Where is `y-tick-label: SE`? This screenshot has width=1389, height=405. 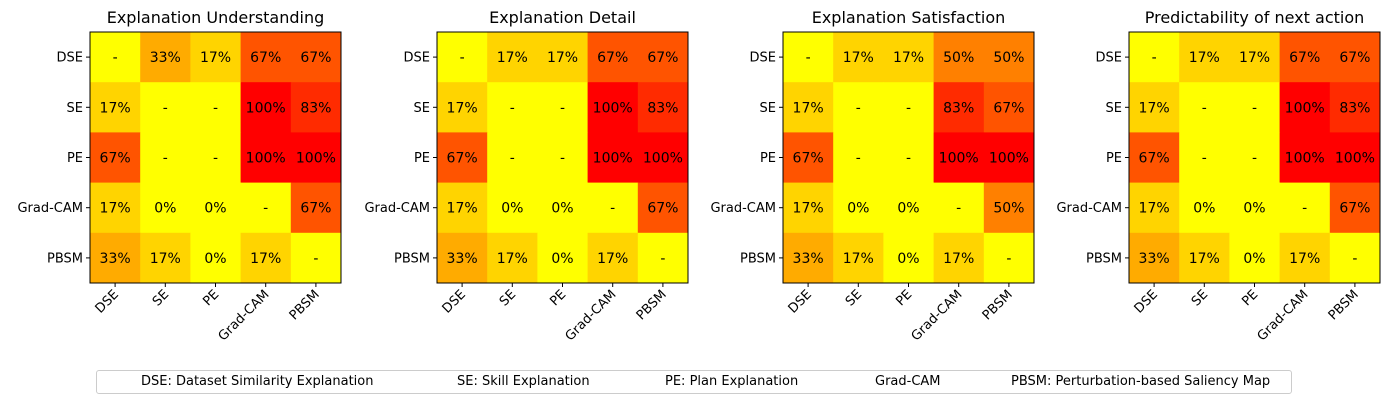 y-tick-label: SE is located at coordinates (75, 108).